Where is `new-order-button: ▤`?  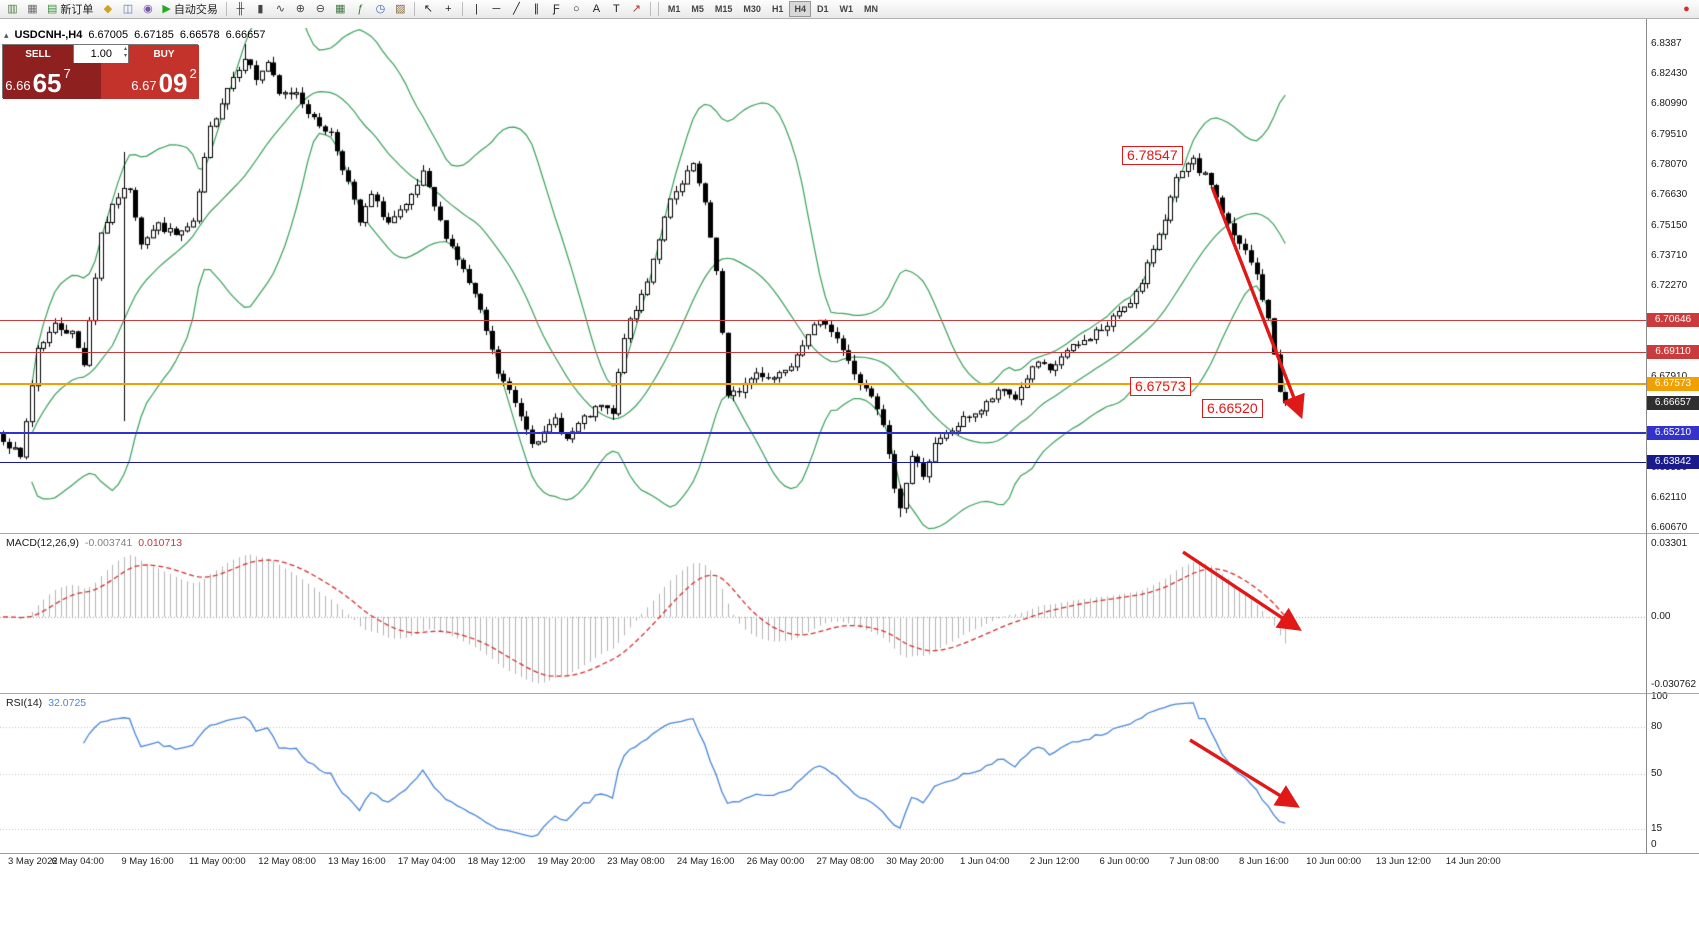 new-order-button: ▤ is located at coordinates (52, 8).